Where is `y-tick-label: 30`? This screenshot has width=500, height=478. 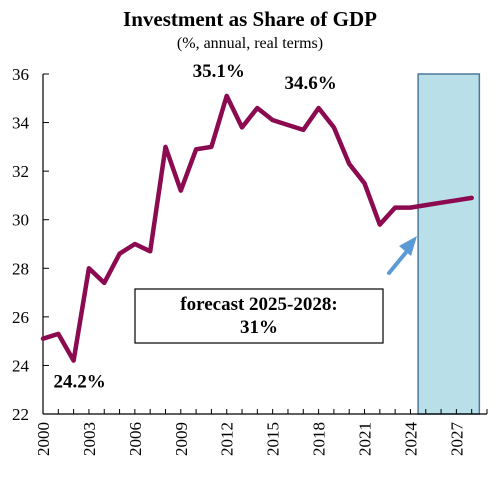
y-tick-label: 30 is located at coordinates (20, 220).